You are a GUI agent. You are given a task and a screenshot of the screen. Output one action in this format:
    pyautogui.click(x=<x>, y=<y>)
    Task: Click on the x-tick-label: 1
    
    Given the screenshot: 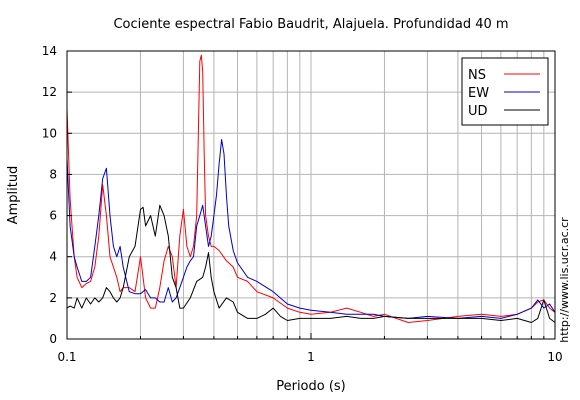 What is the action you would take?
    pyautogui.click(x=311, y=357)
    